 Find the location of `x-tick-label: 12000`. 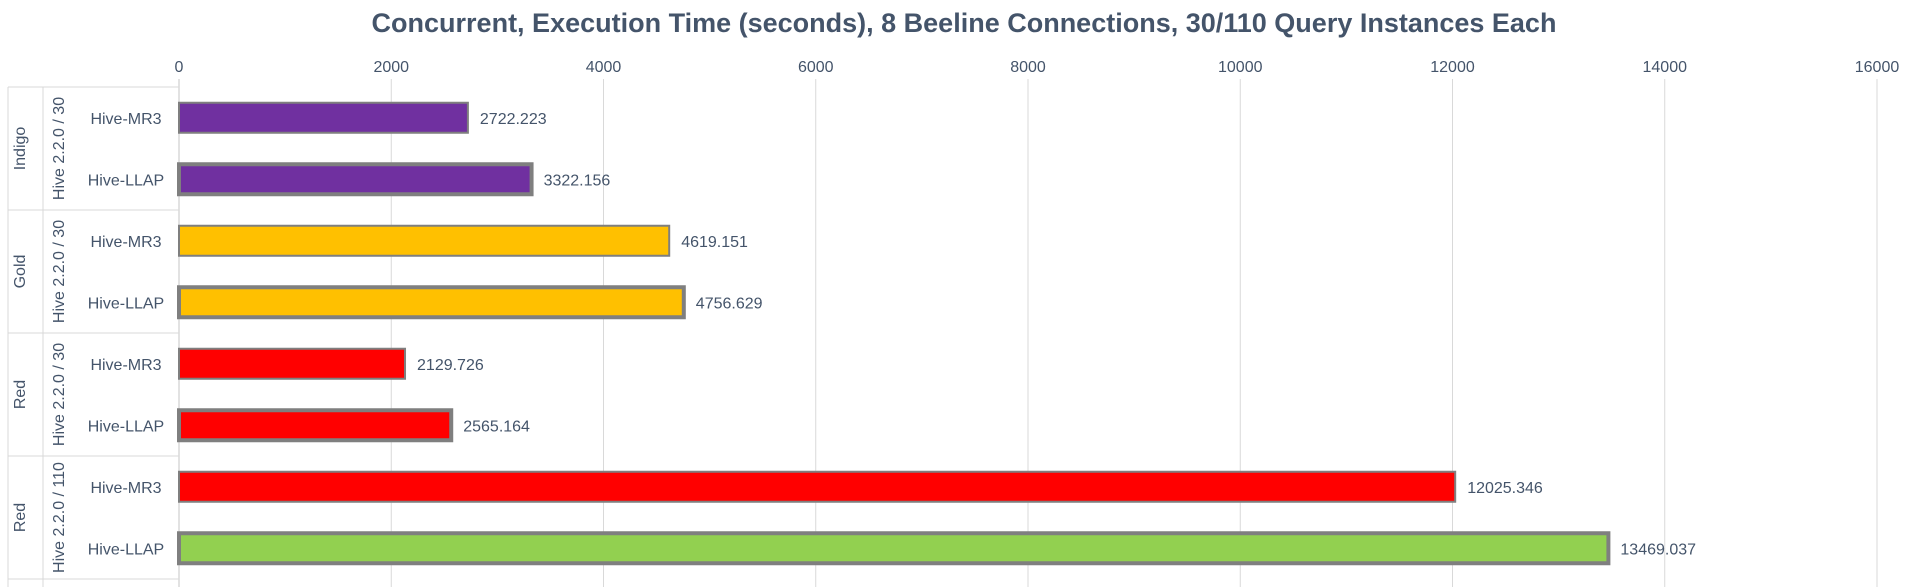

x-tick-label: 12000 is located at coordinates (1452, 67).